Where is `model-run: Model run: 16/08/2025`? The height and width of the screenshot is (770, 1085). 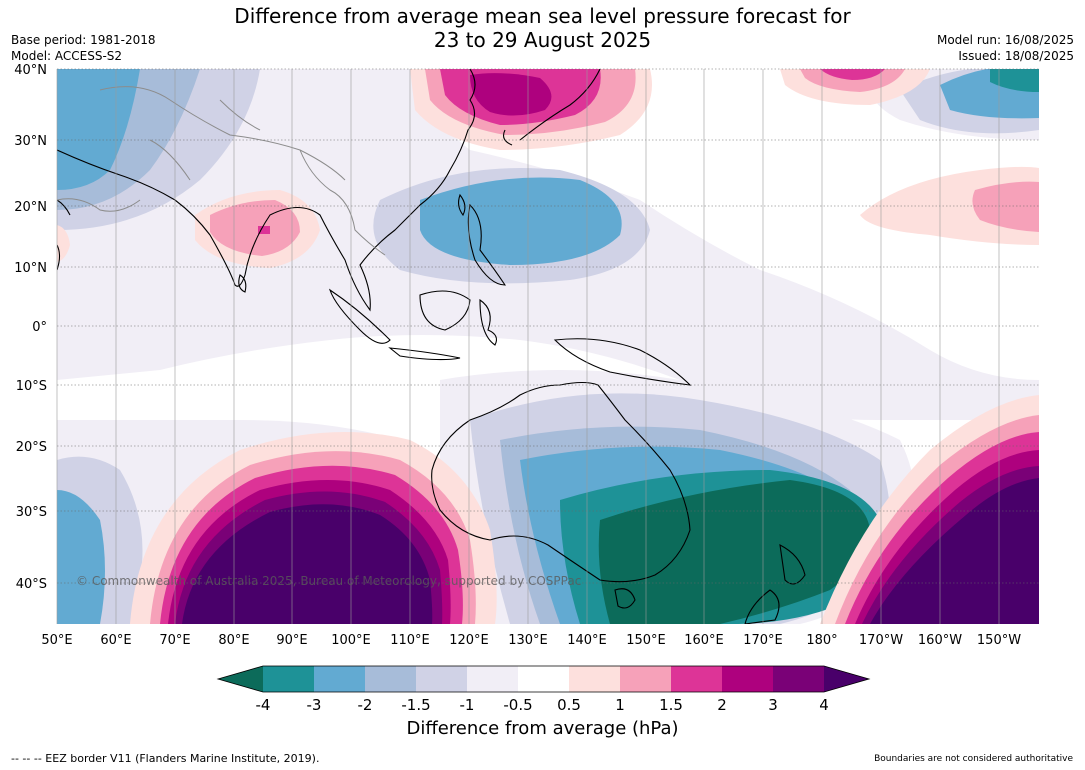 model-run: Model run: 16/08/2025 is located at coordinates (1005, 40).